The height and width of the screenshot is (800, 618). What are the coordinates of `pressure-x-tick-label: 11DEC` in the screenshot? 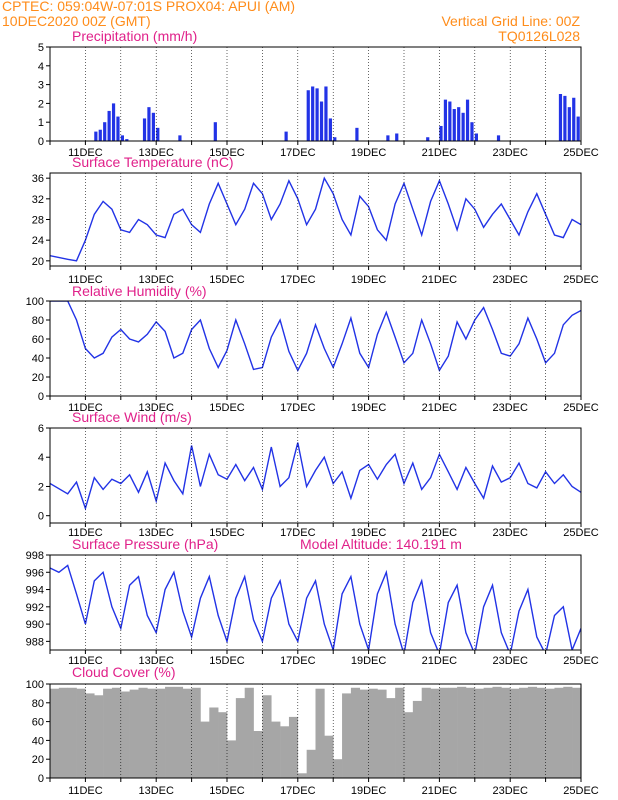 It's located at (85, 661).